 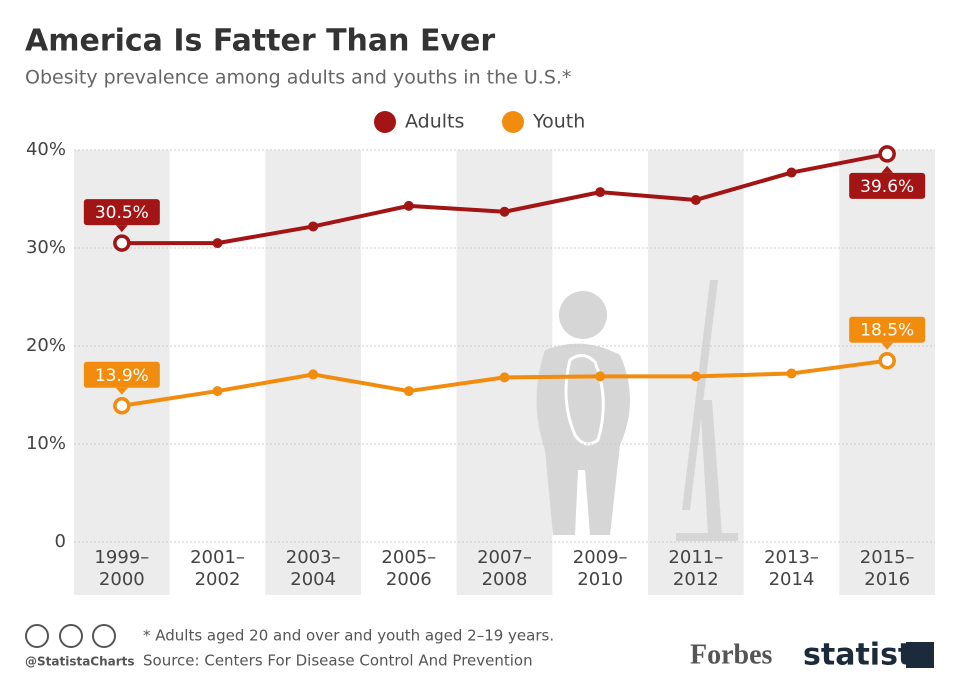 I want to click on body, so click(x=583, y=439).